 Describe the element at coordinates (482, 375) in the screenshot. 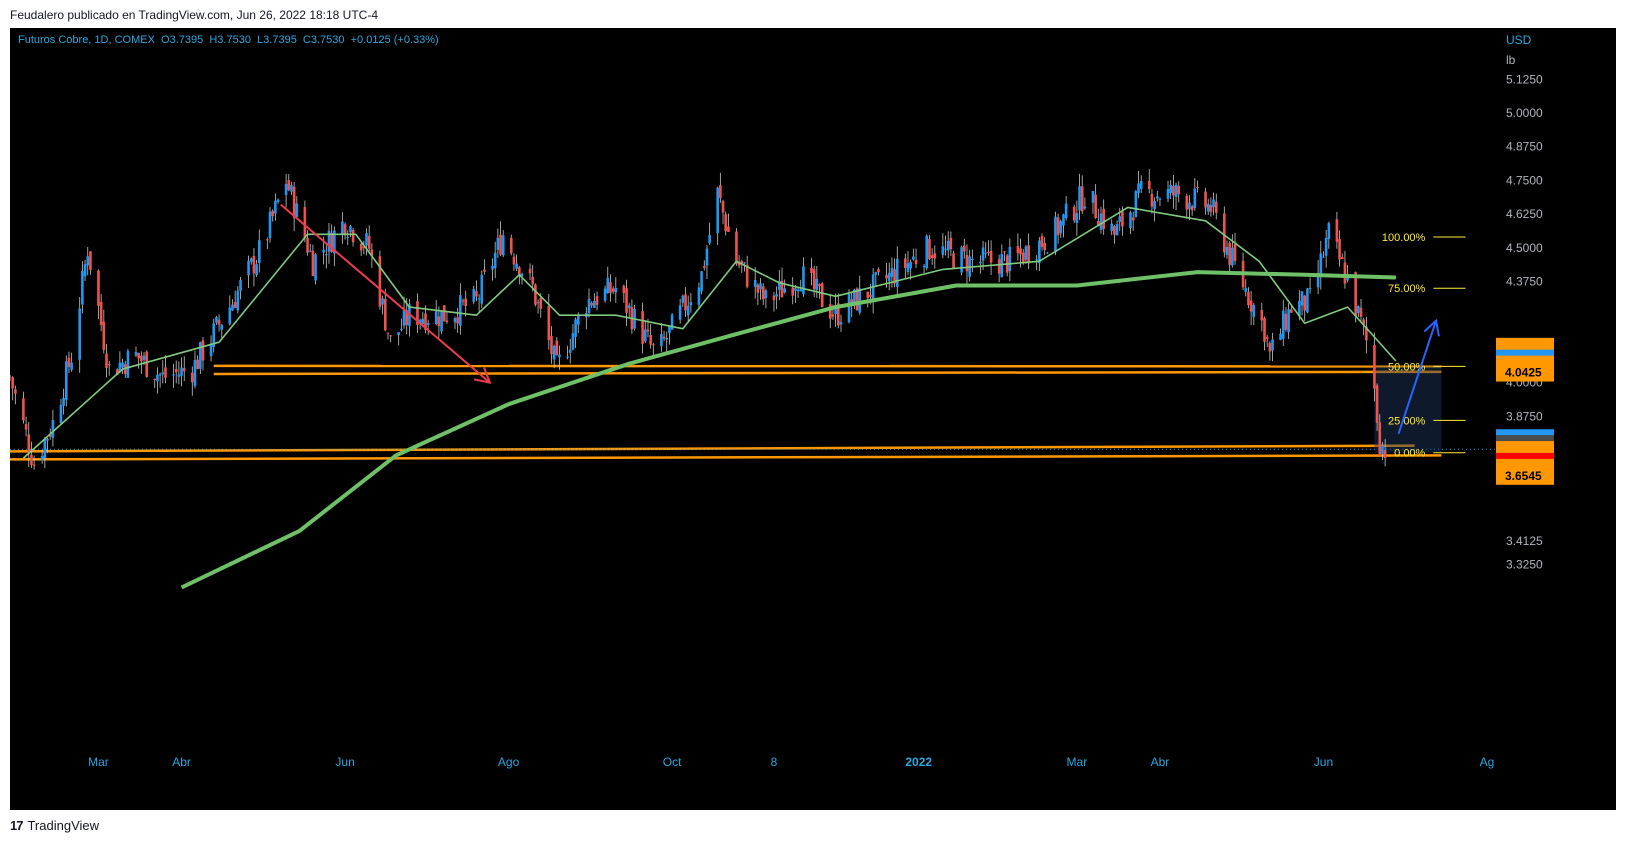

I see `arrowhead-icon` at that location.